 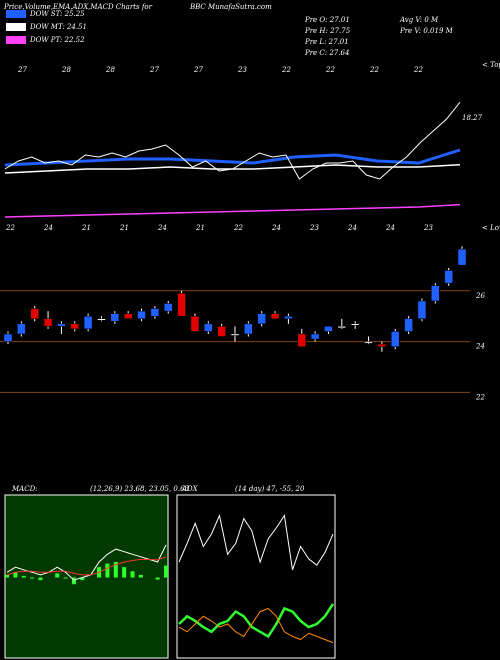 What do you see at coordinates (270, 489) in the screenshot?
I see `adx-params: (14 day) 47, -55, 20` at bounding box center [270, 489].